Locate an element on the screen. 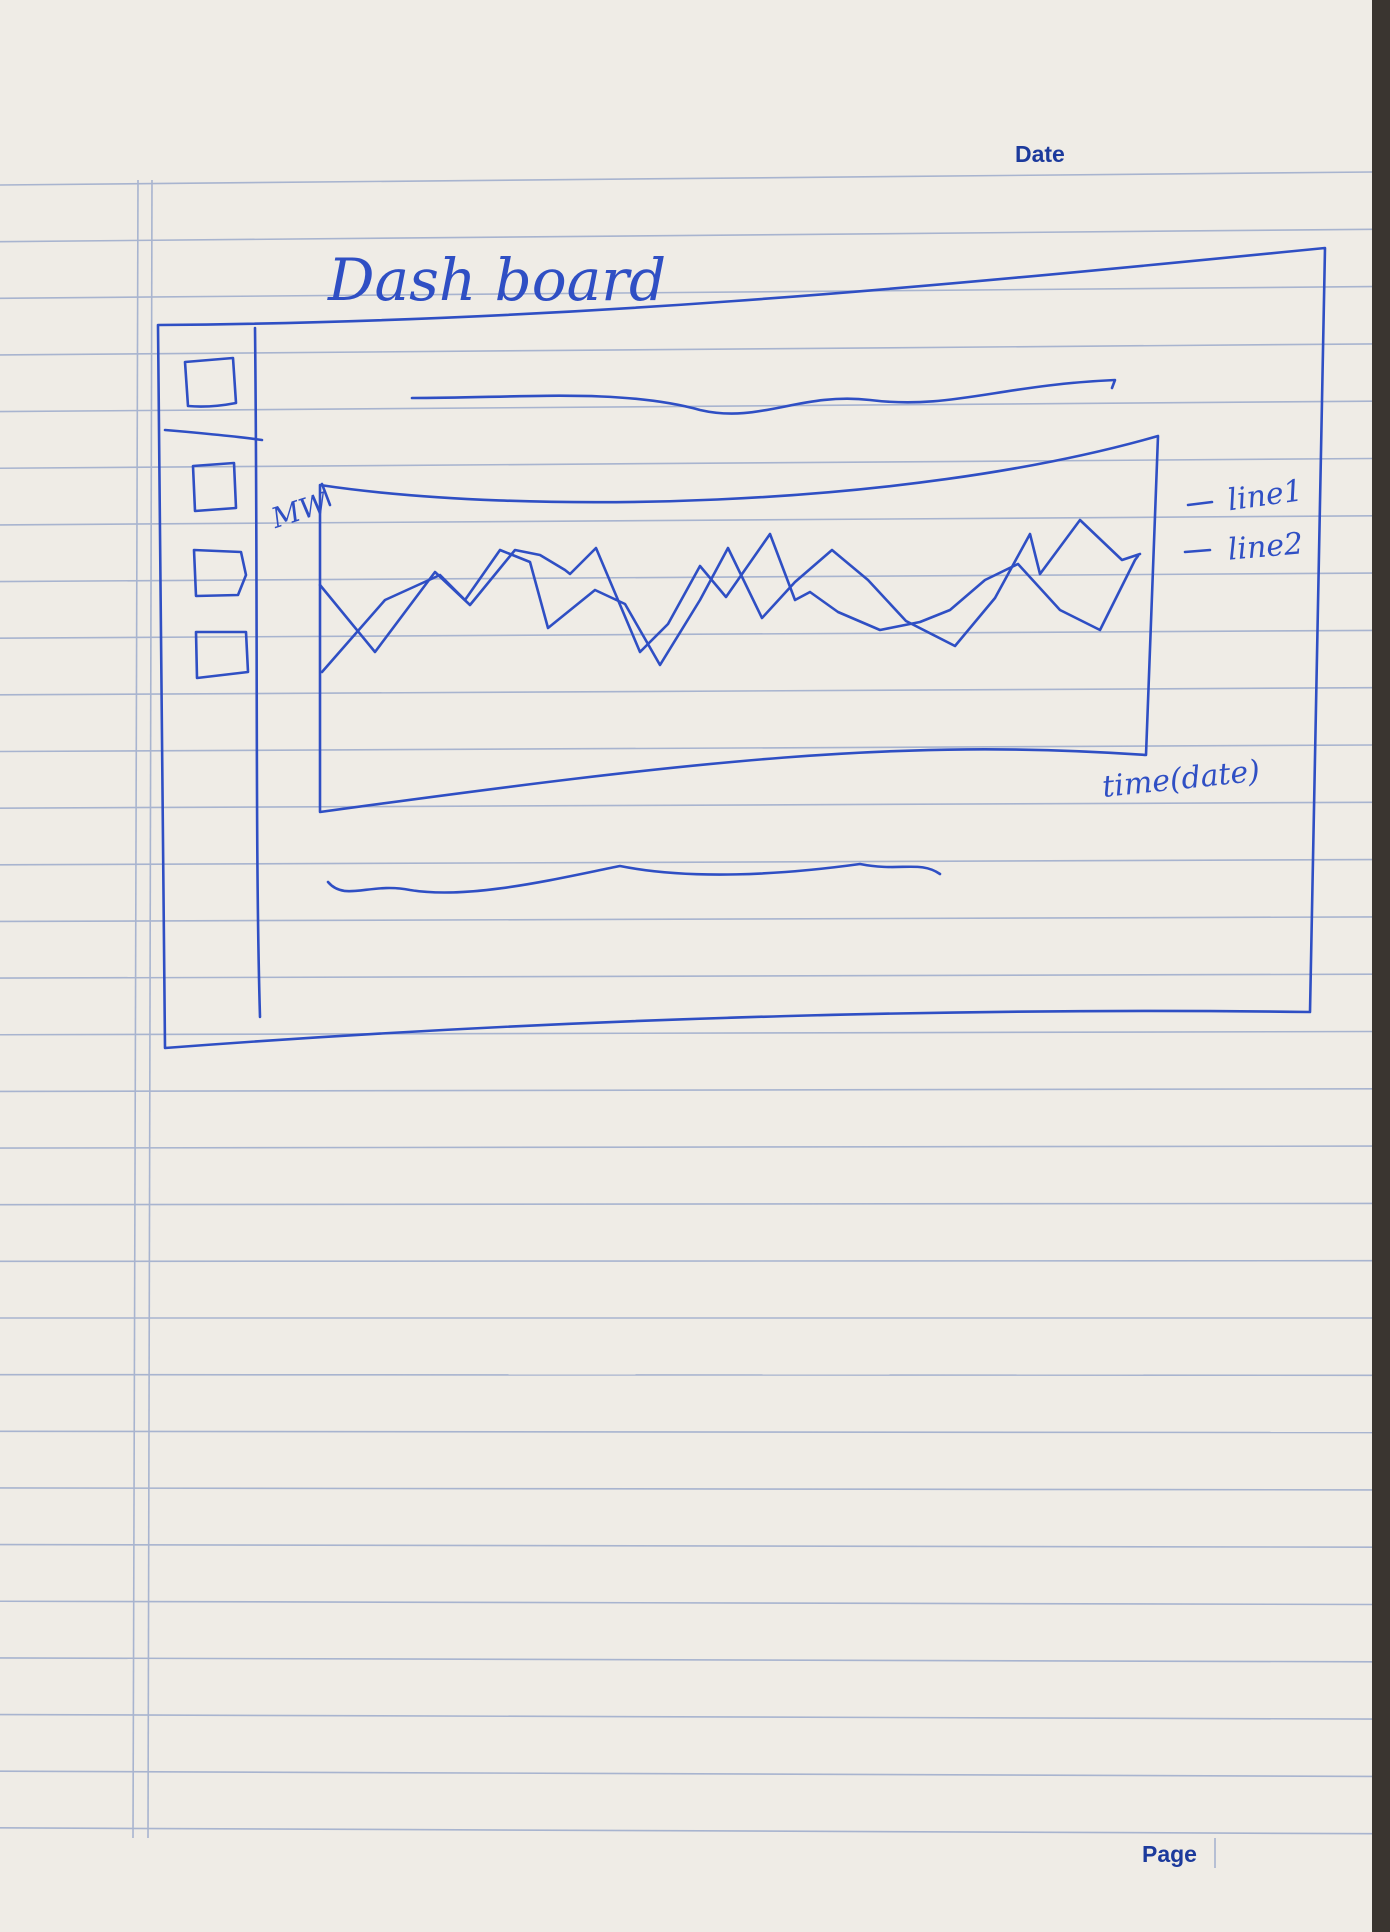 This screenshot has width=1390, height=1932. chart-panel-top-edge is located at coordinates (326, 494).